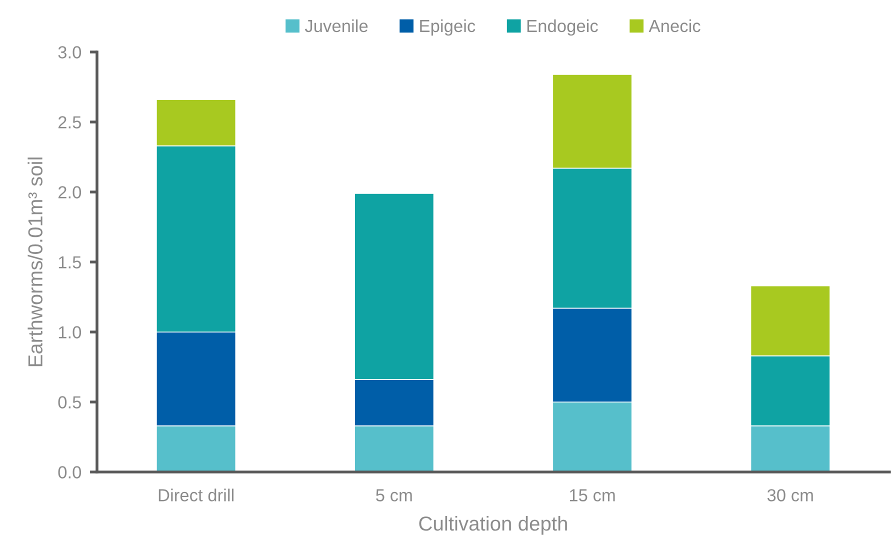  What do you see at coordinates (592, 495) in the screenshot?
I see `x-tick-label: 15 cm` at bounding box center [592, 495].